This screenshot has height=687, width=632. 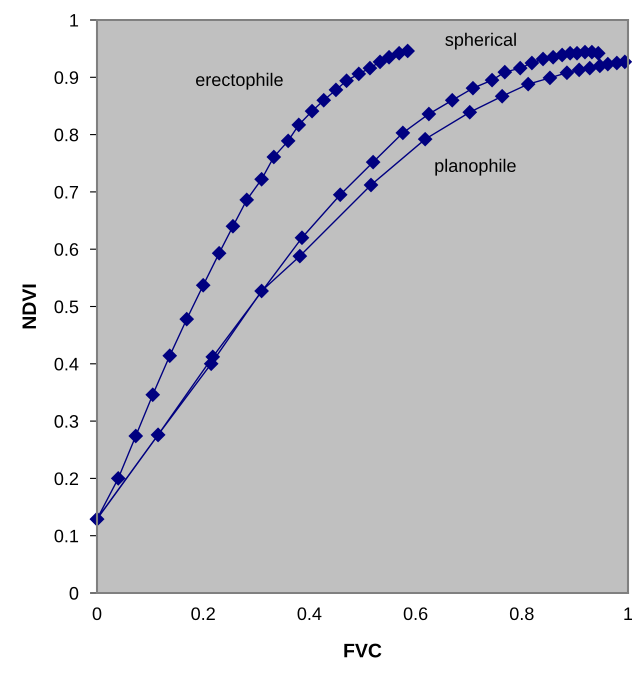 What do you see at coordinates (66, 135) in the screenshot?
I see `y-tick-label: 0.8` at bounding box center [66, 135].